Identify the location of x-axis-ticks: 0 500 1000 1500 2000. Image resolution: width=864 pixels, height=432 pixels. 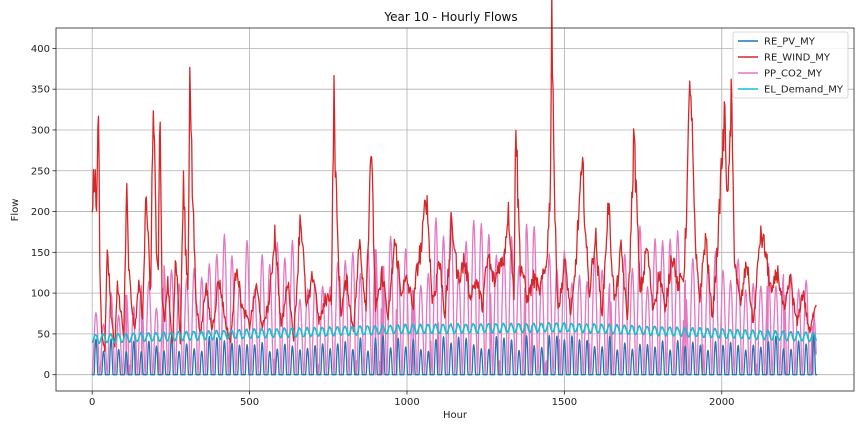
(412, 399).